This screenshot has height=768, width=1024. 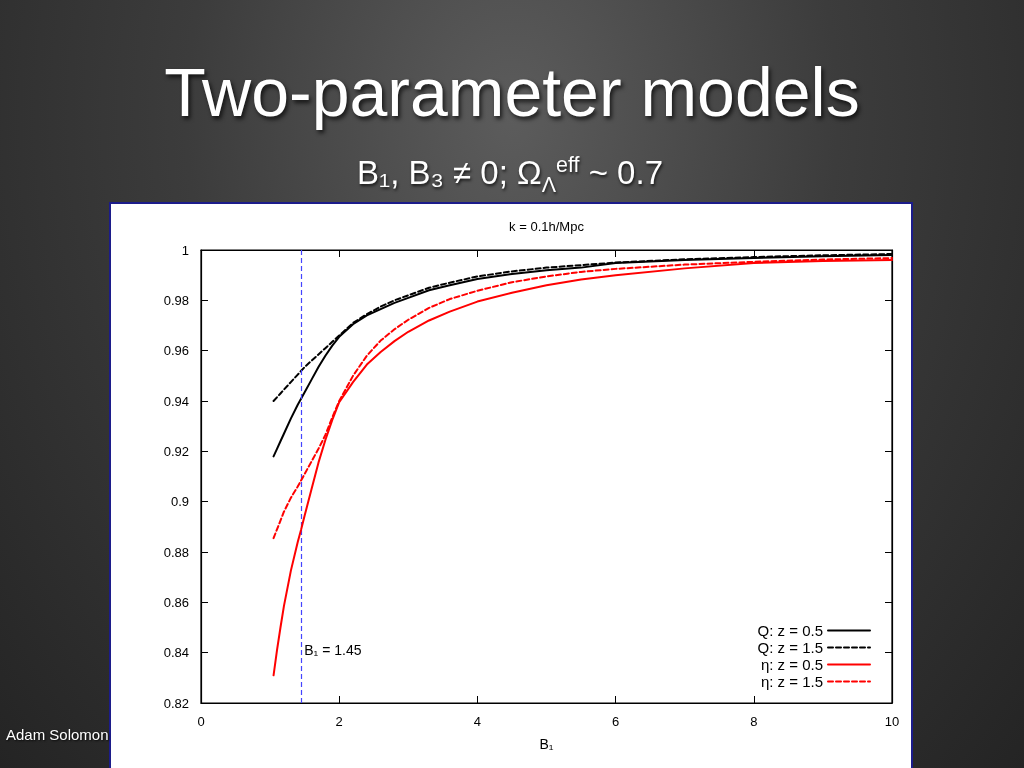 What do you see at coordinates (176, 653) in the screenshot?
I see `y-tick-label: 0.84` at bounding box center [176, 653].